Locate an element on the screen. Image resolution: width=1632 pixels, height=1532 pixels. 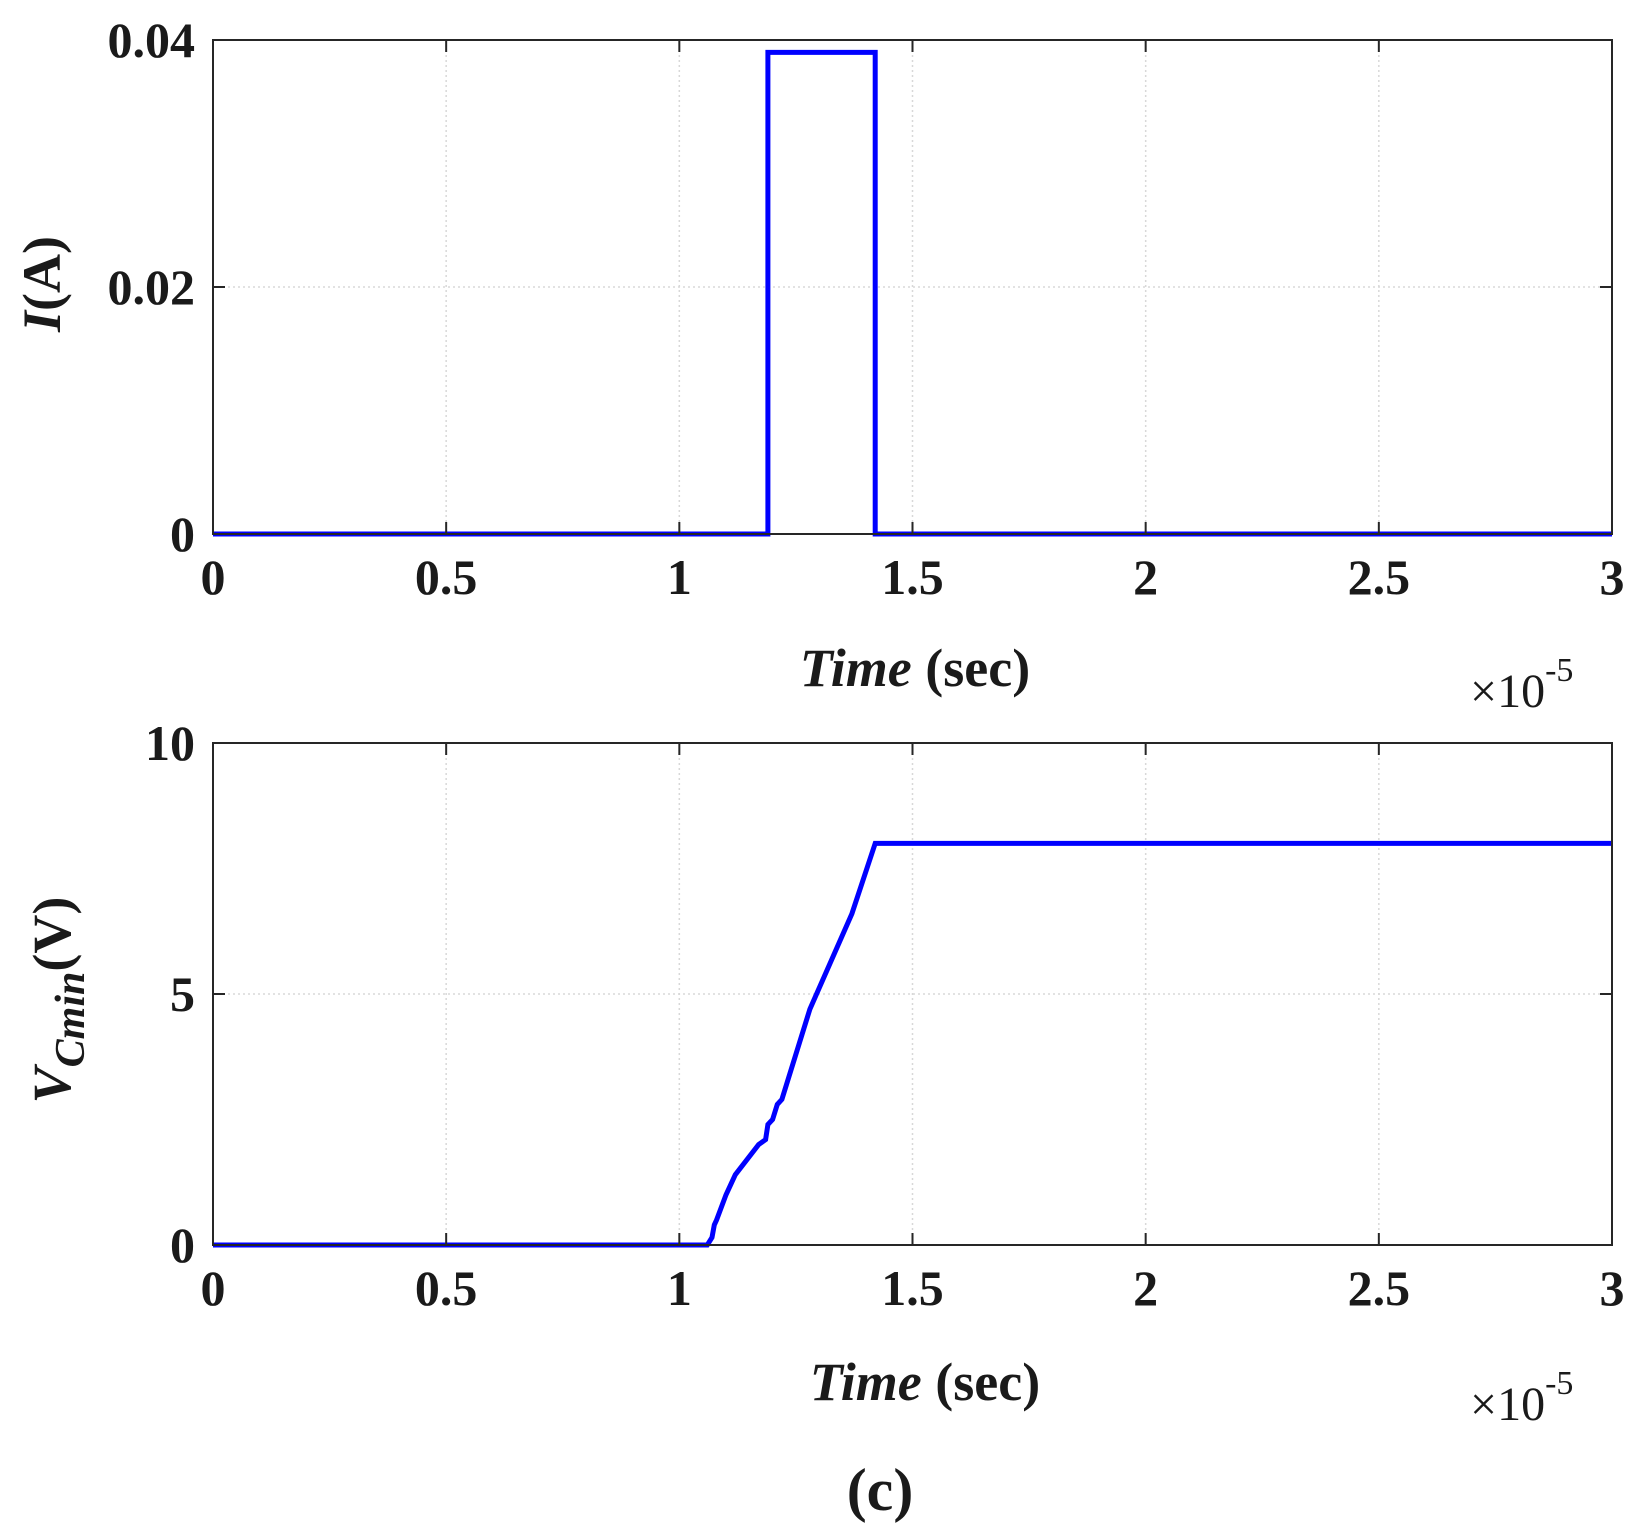
panel-label: (c) is located at coordinates (880, 1490).